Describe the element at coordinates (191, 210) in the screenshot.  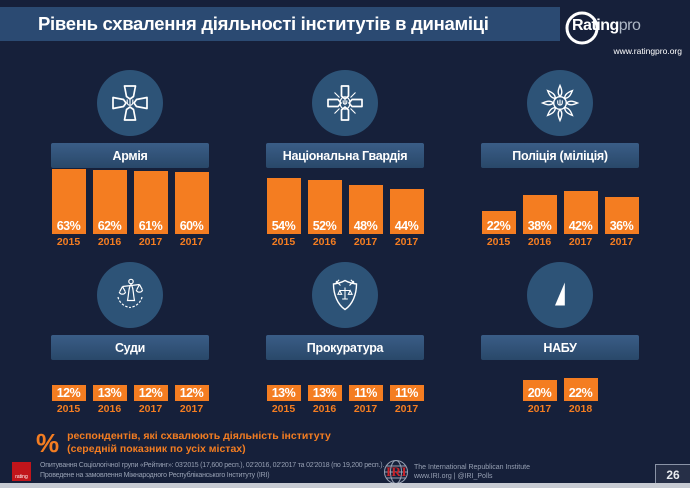
I see `bar-army-3: 60% 2017` at that location.